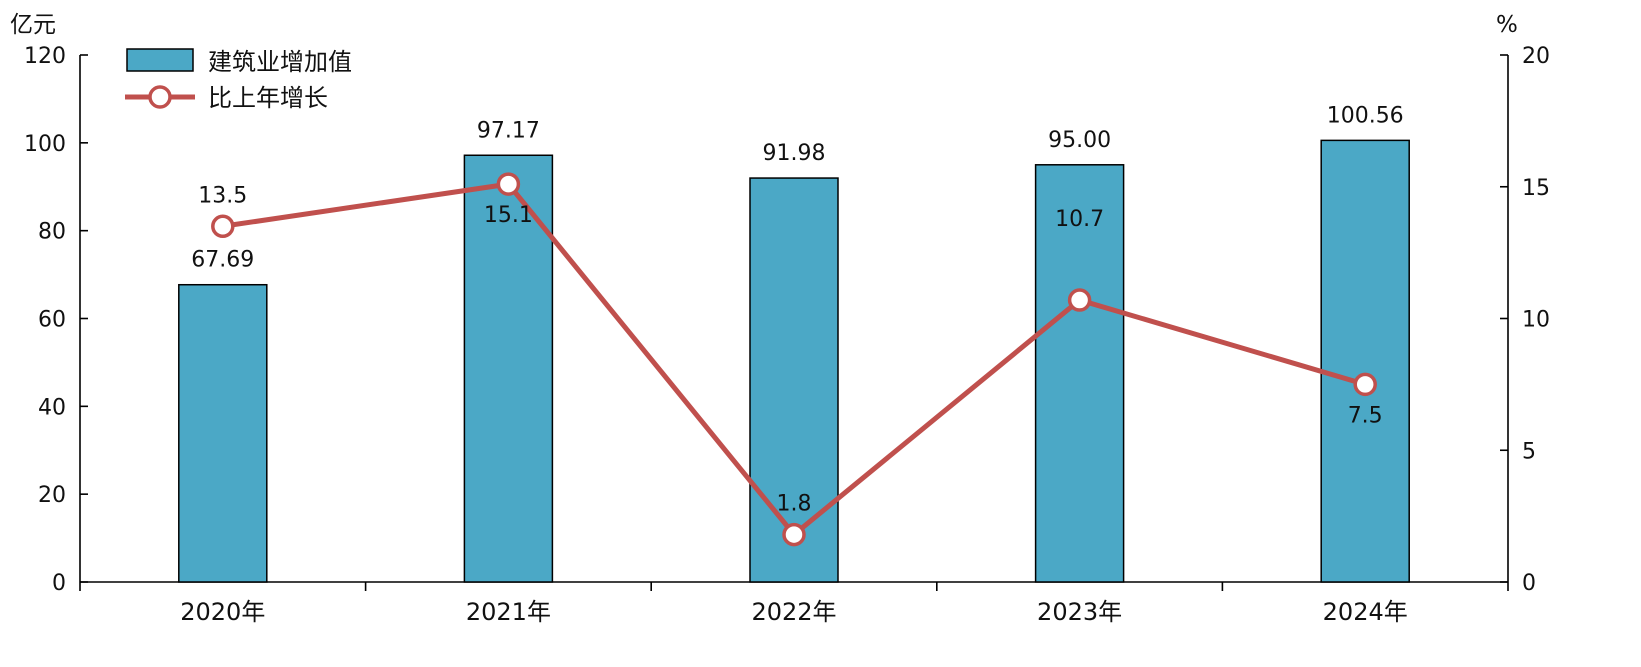 This screenshot has width=1641, height=667. Describe the element at coordinates (268, 98) in the screenshot. I see `legend-line-label: 比上年增长` at that location.